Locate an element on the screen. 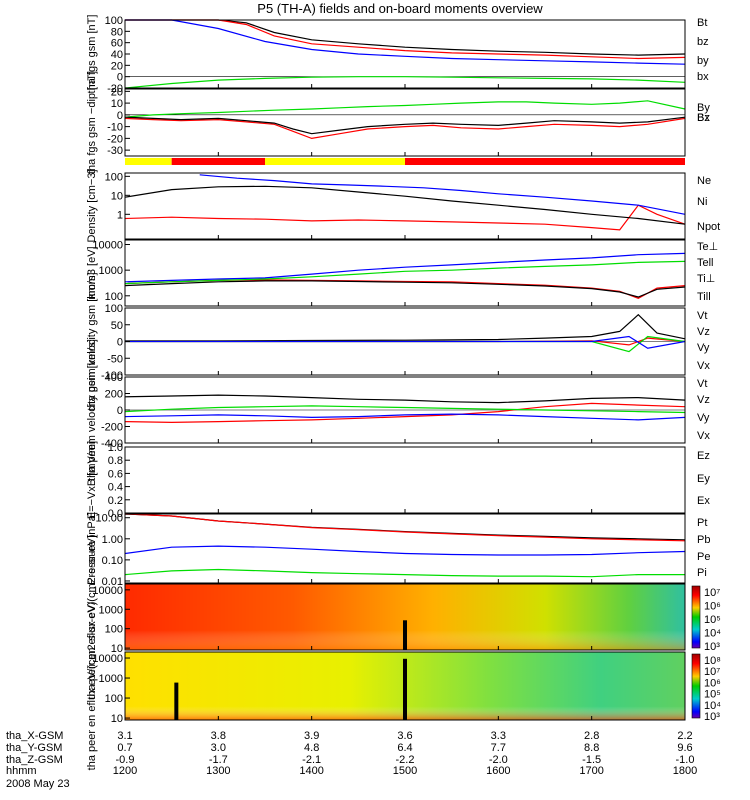  y-tick-label: 40 is located at coordinates (117, 55).